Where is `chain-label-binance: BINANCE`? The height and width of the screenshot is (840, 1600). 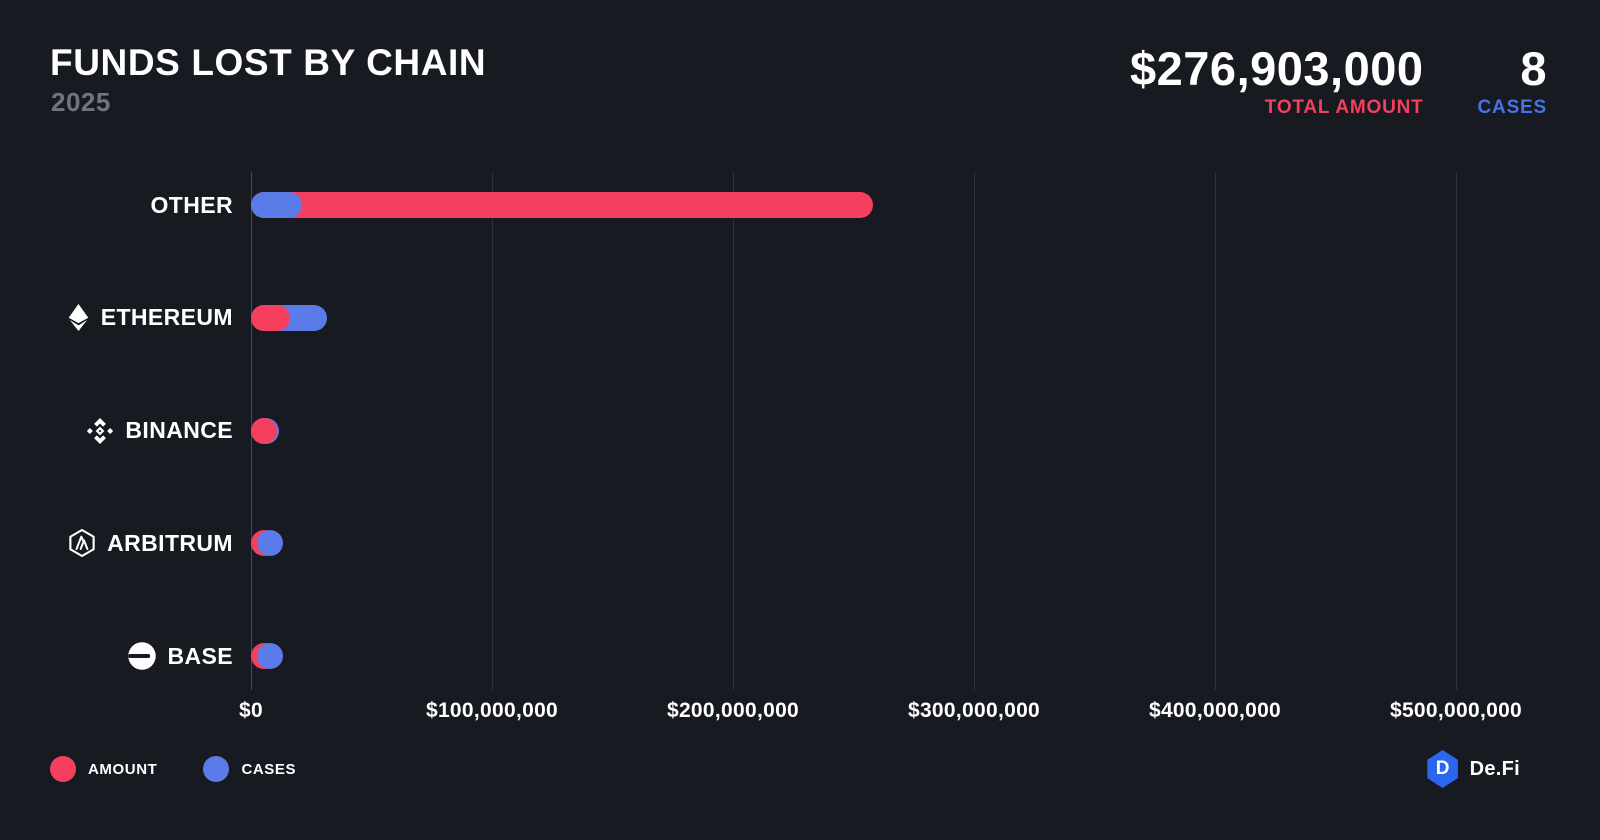
chain-label-binance: BINANCE is located at coordinates (116, 431).